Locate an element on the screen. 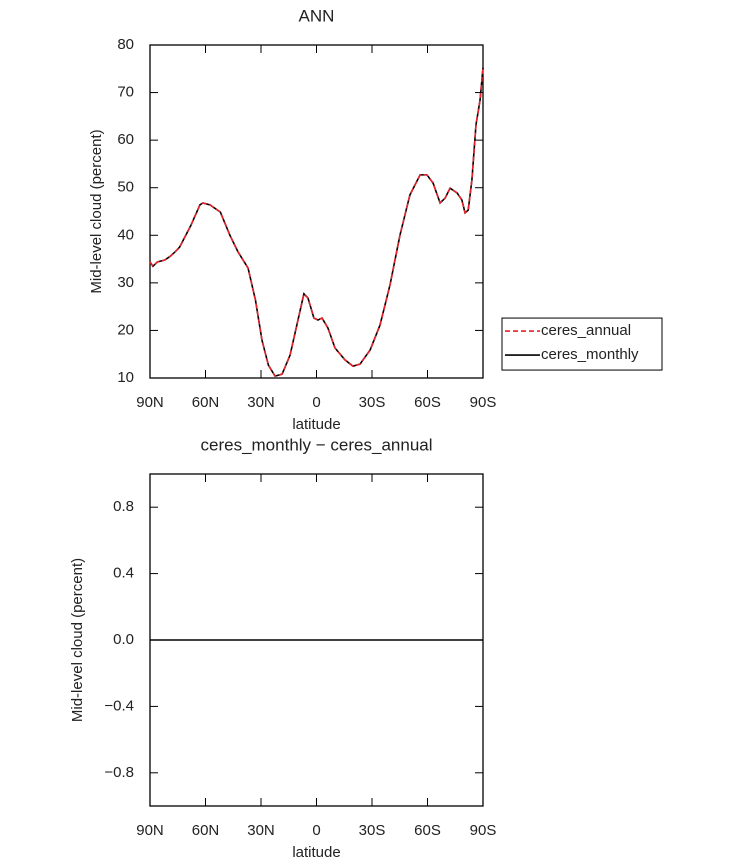 The image size is (733, 866). y-tick-label: 10 is located at coordinates (125, 377).